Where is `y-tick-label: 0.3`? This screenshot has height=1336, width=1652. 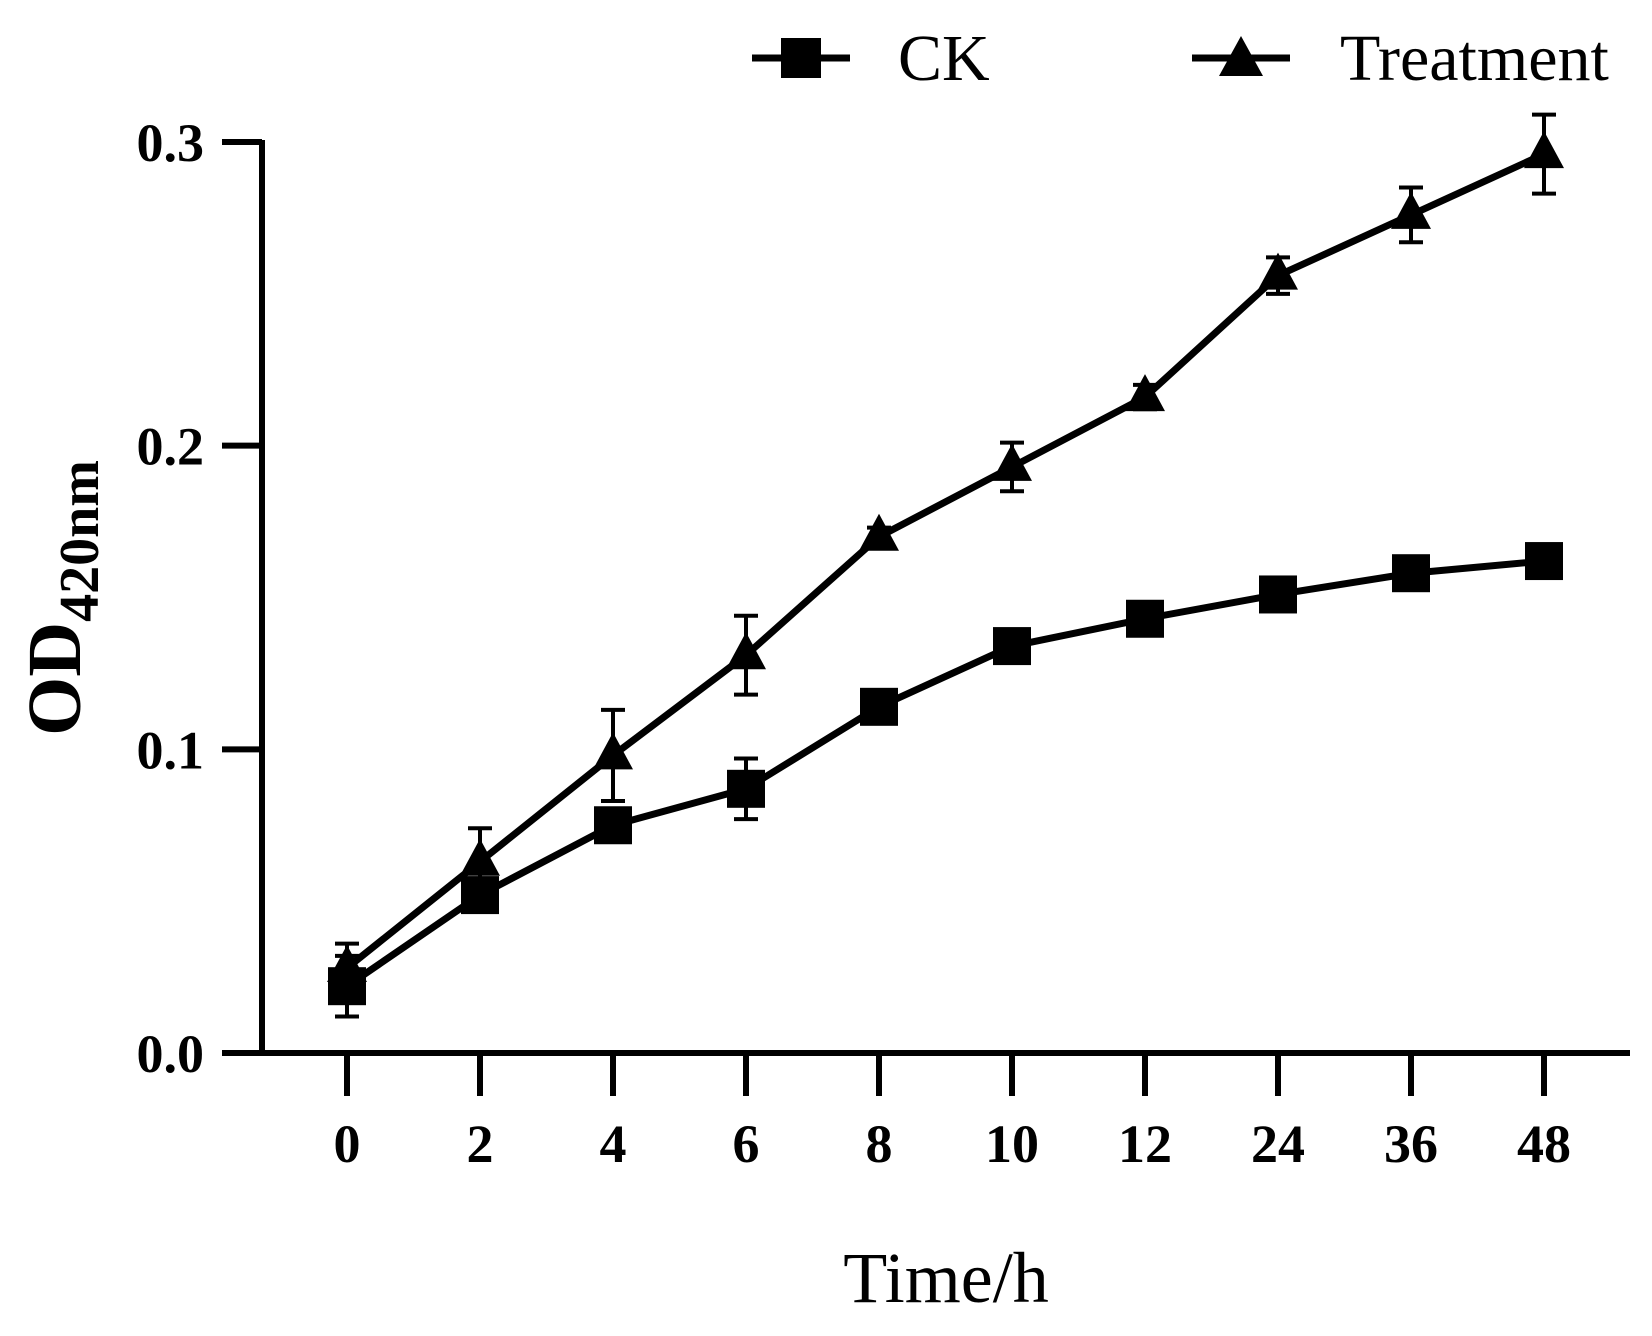 y-tick-label: 0.3 is located at coordinates (171, 143).